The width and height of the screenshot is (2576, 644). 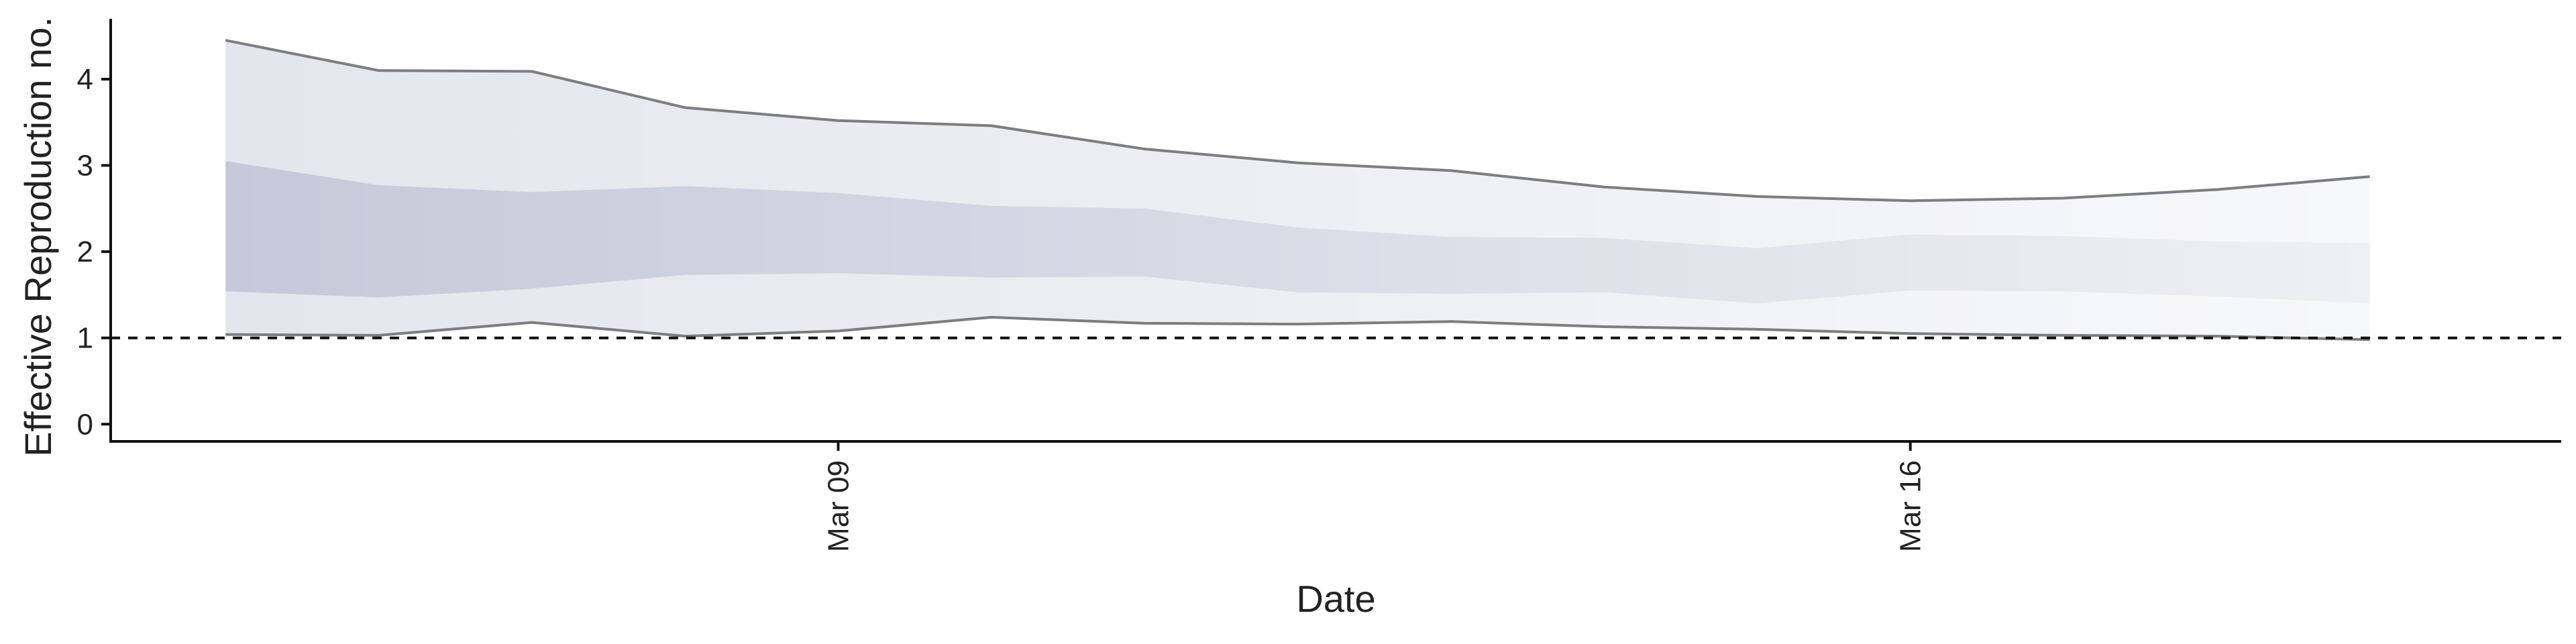 What do you see at coordinates (85, 79) in the screenshot?
I see `y-tick-label: 4` at bounding box center [85, 79].